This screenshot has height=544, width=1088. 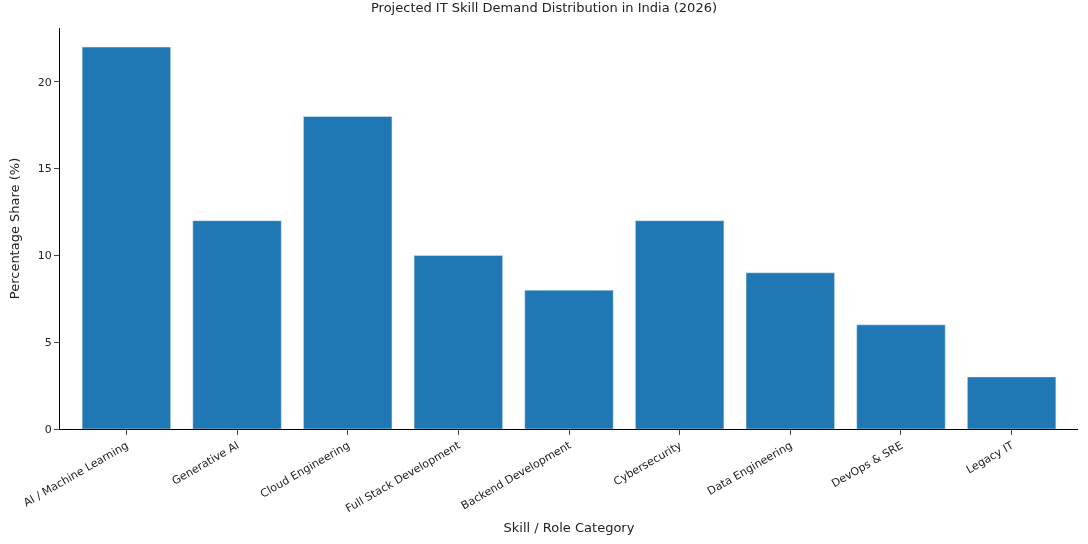 What do you see at coordinates (14, 228) in the screenshot?
I see `y-axis-title: Percentage Share (%)` at bounding box center [14, 228].